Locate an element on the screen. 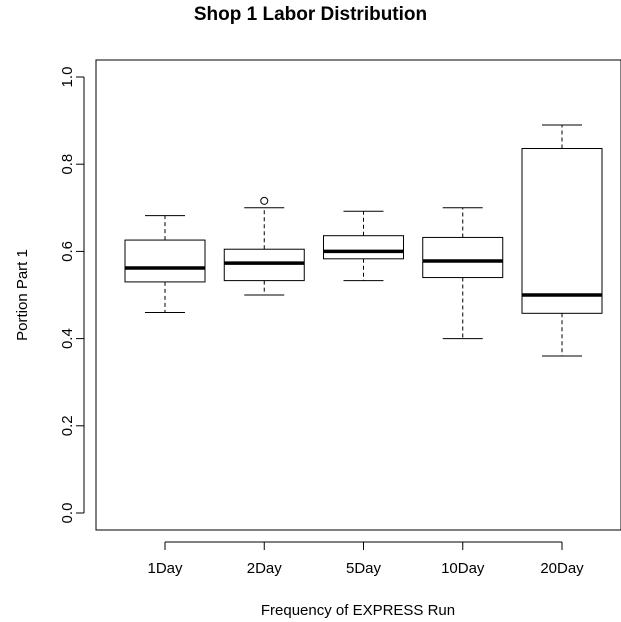 This screenshot has height=622, width=621. y-tick-label: 1.0 is located at coordinates (67, 77).